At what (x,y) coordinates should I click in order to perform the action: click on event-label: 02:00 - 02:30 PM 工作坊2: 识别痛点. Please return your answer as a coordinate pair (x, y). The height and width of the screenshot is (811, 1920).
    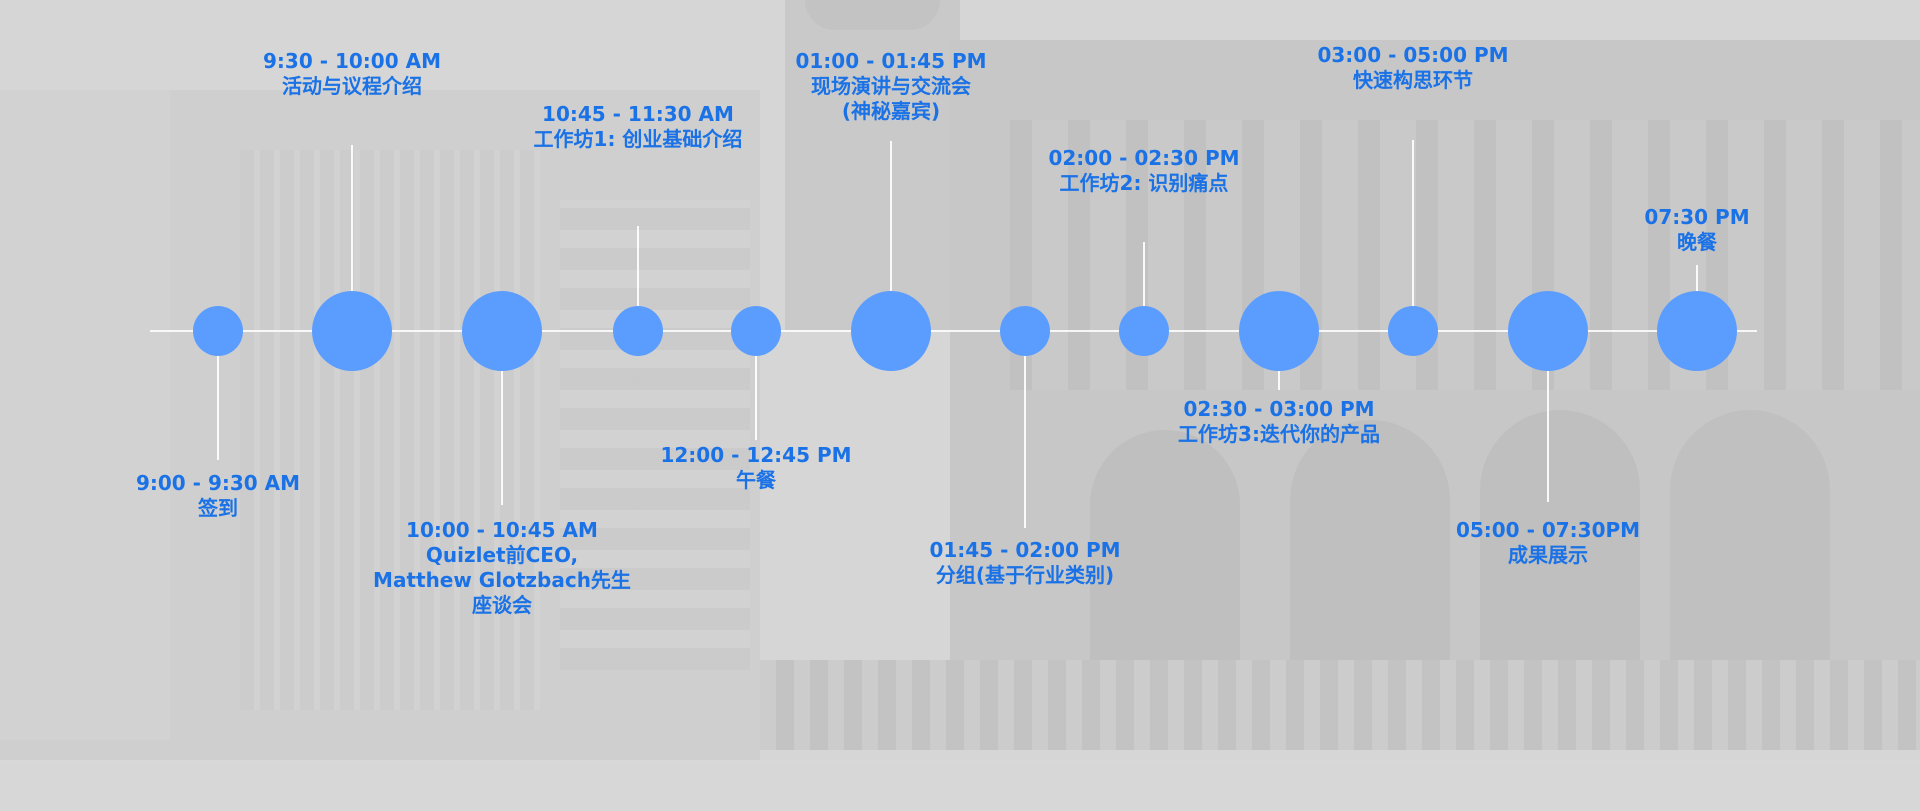
    Looking at the image, I should click on (1144, 171).